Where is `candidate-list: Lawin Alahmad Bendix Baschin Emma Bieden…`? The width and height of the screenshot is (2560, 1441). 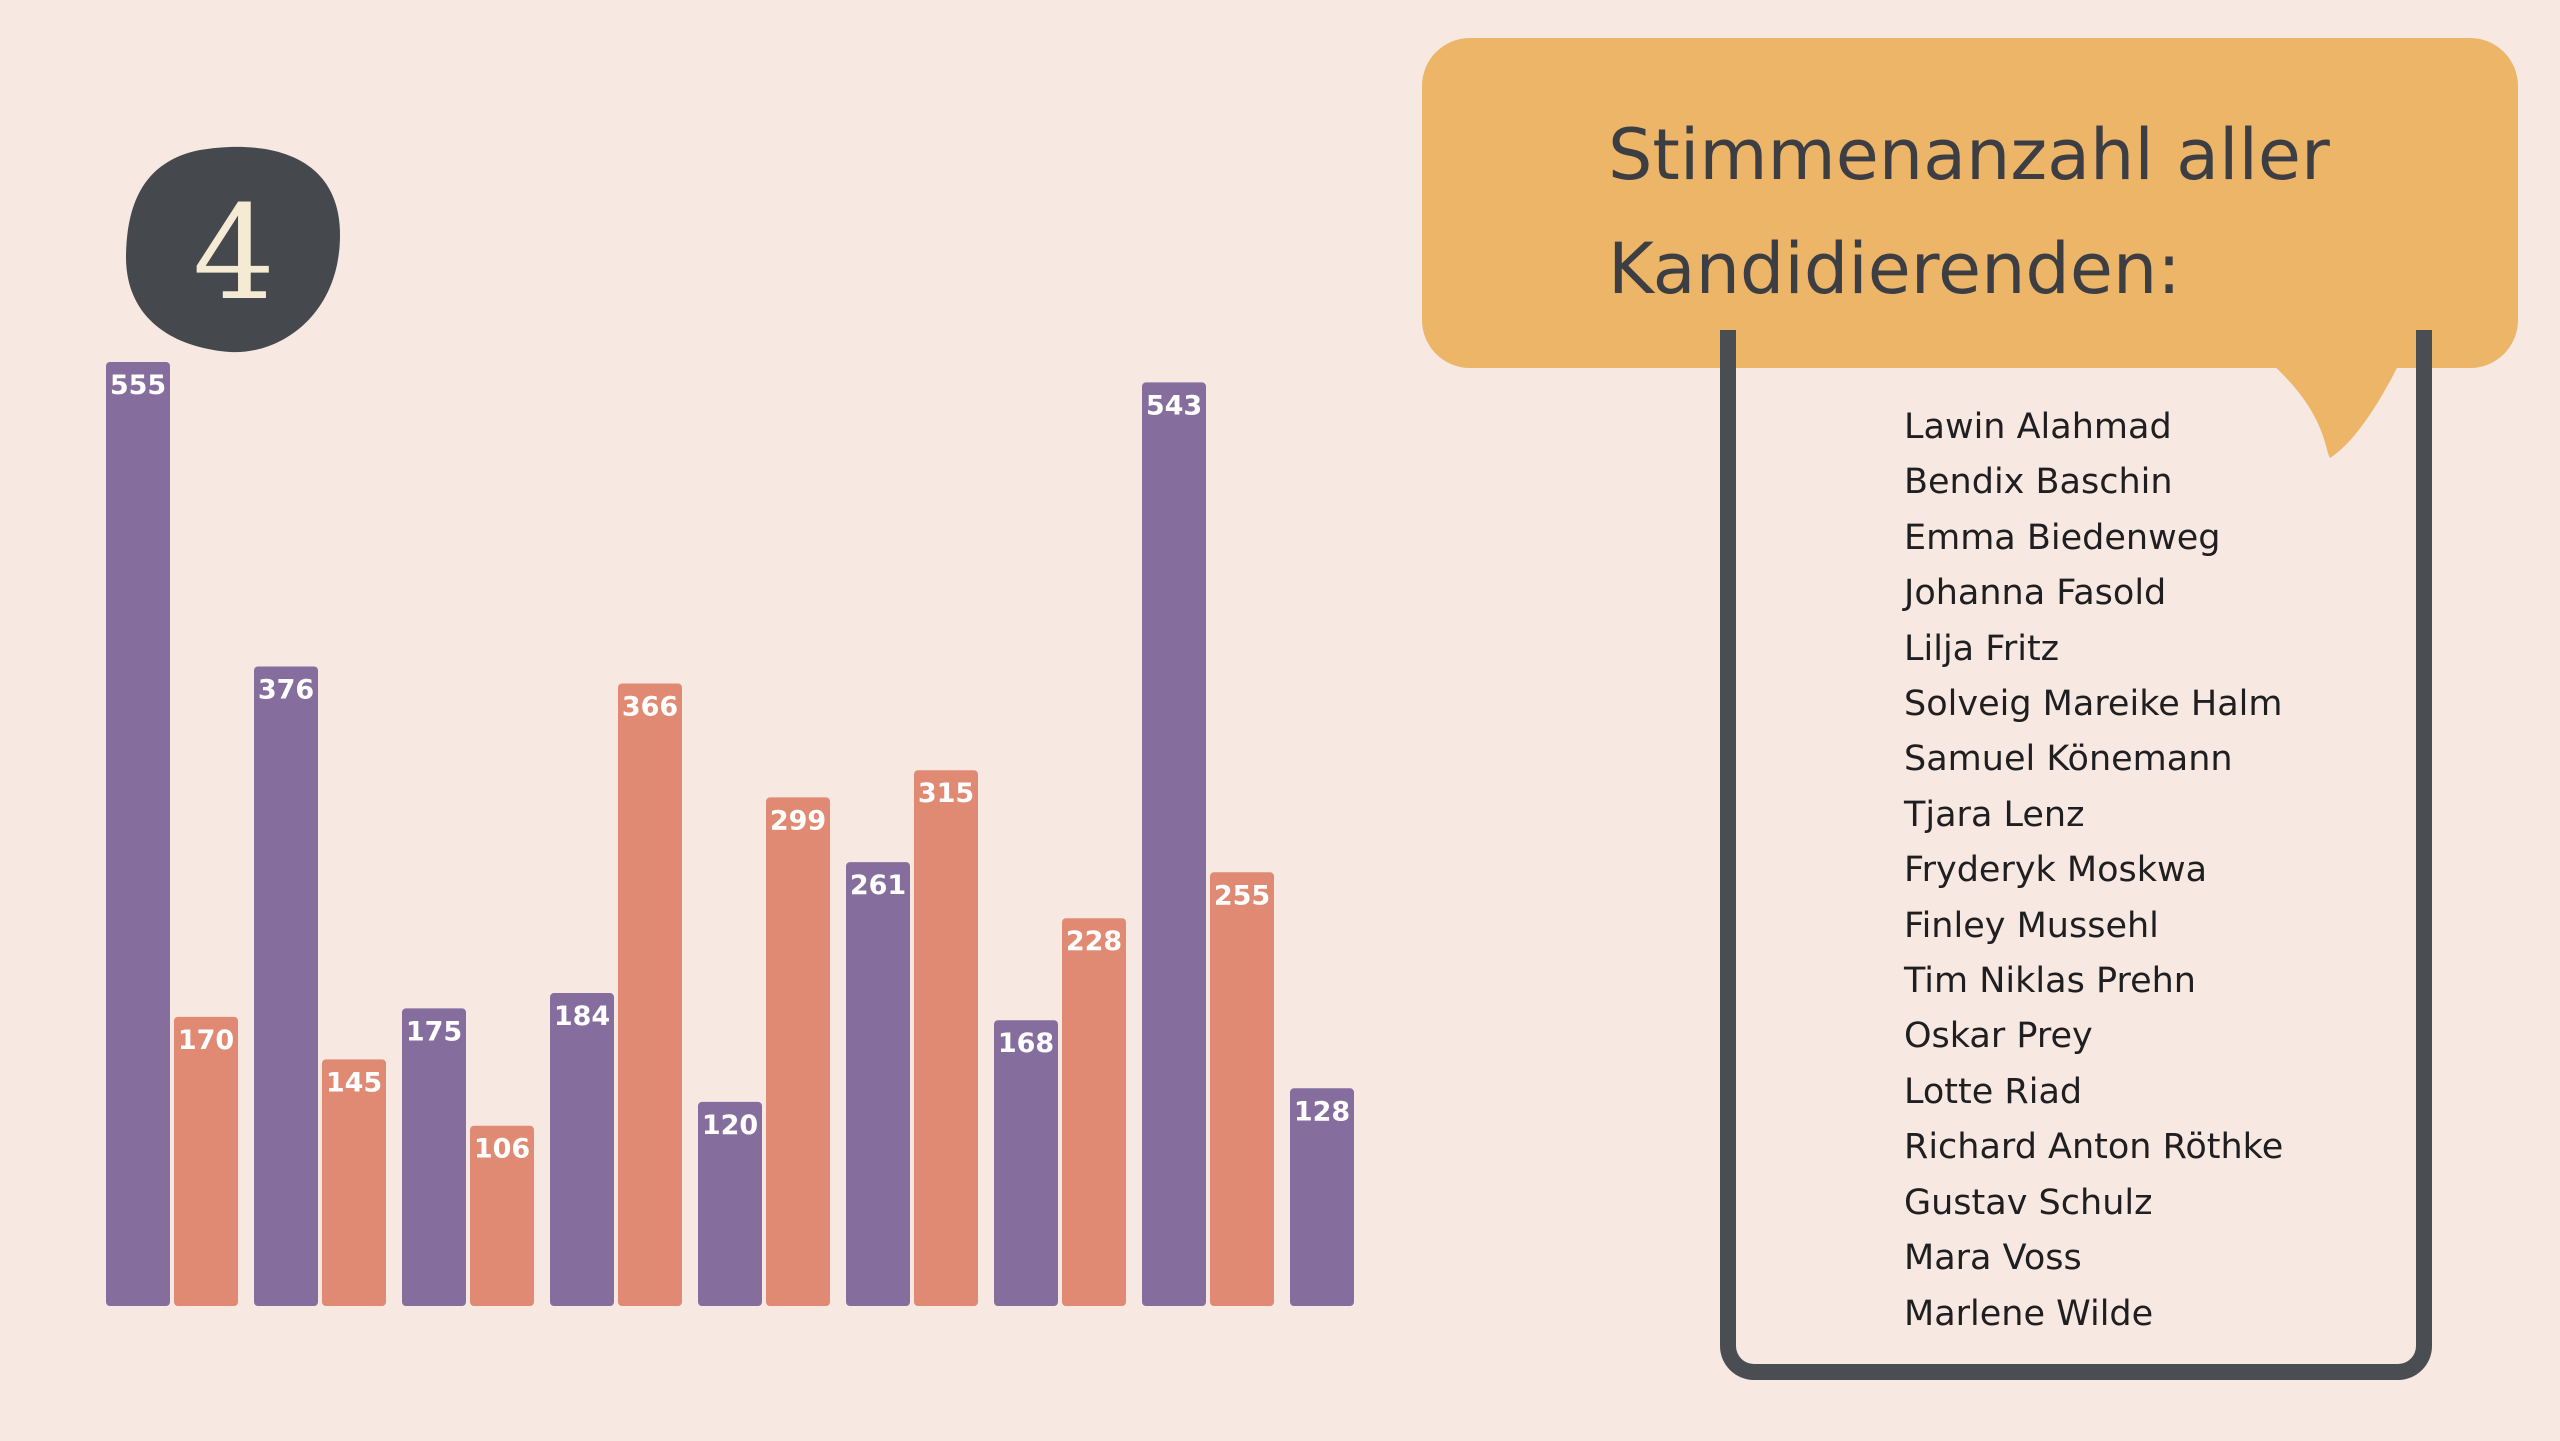
candidate-list: Lawin Alahmad Bendix Baschin Emma Bieden… is located at coordinates (2093, 871).